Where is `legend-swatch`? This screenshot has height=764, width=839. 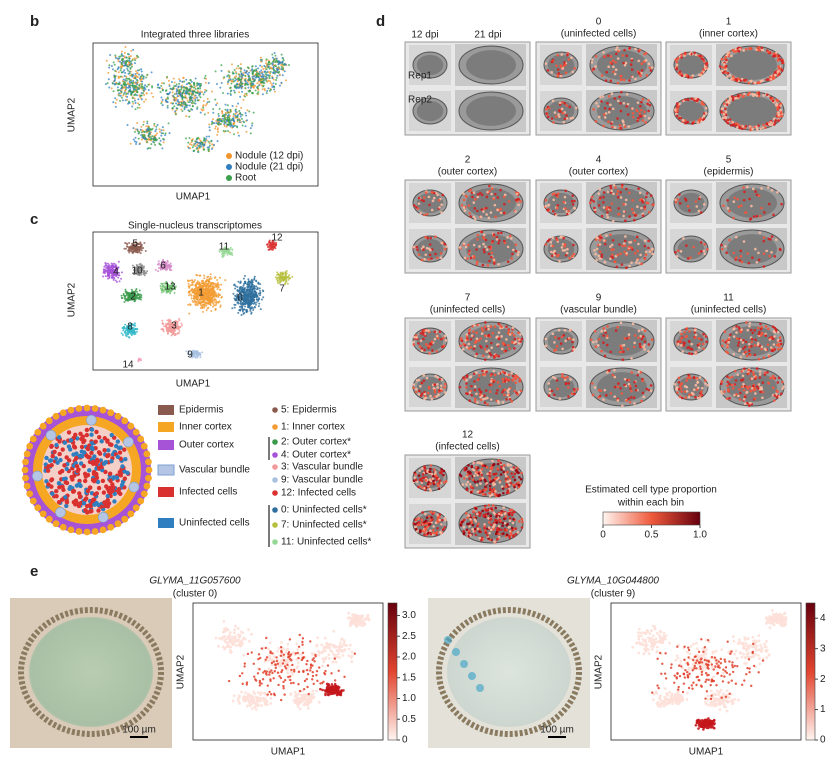
legend-swatch is located at coordinates (166, 492).